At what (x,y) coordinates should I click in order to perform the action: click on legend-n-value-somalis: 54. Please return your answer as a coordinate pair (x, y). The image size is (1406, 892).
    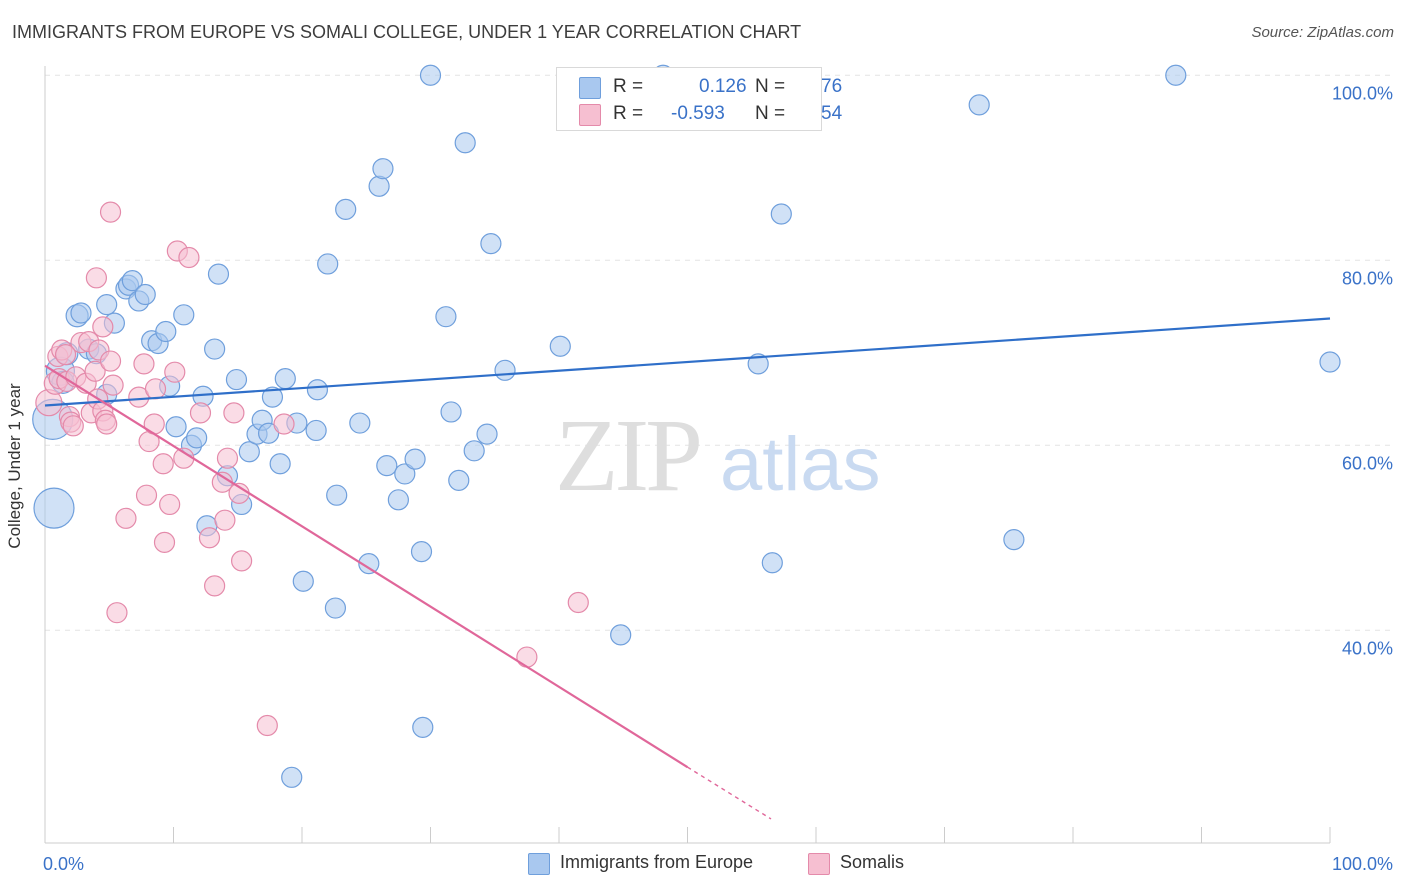
    Looking at the image, I should click on (832, 113).